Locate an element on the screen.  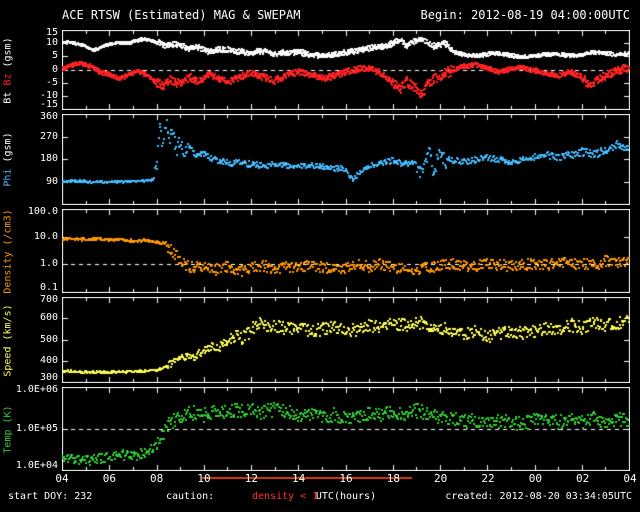
ytick-label: 90 is located at coordinates (51, 181).